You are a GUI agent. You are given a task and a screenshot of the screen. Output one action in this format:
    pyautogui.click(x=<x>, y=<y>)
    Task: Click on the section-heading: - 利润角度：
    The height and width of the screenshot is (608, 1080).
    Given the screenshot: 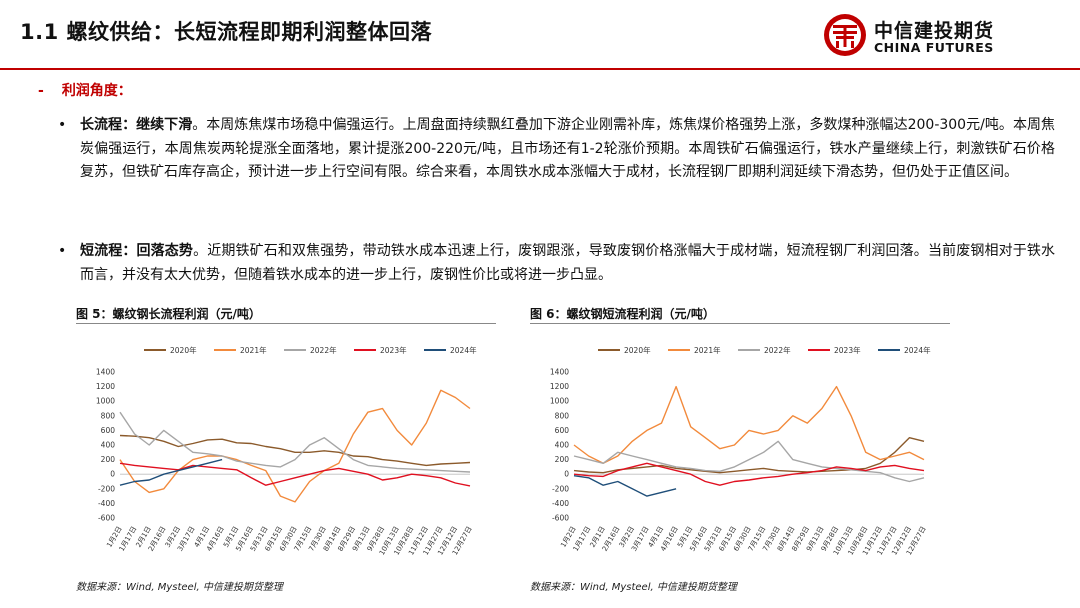 What is the action you would take?
    pyautogui.click(x=85, y=90)
    